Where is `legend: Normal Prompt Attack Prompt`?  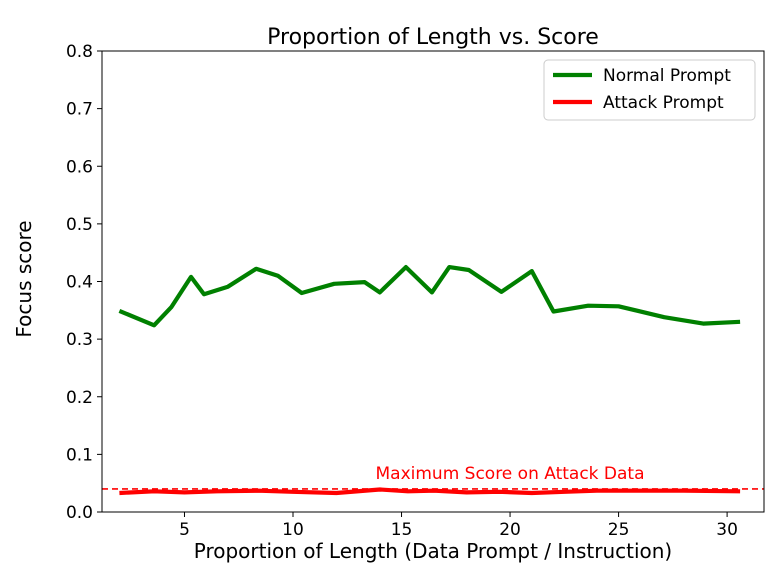 legend: Normal Prompt Attack Prompt is located at coordinates (649, 90).